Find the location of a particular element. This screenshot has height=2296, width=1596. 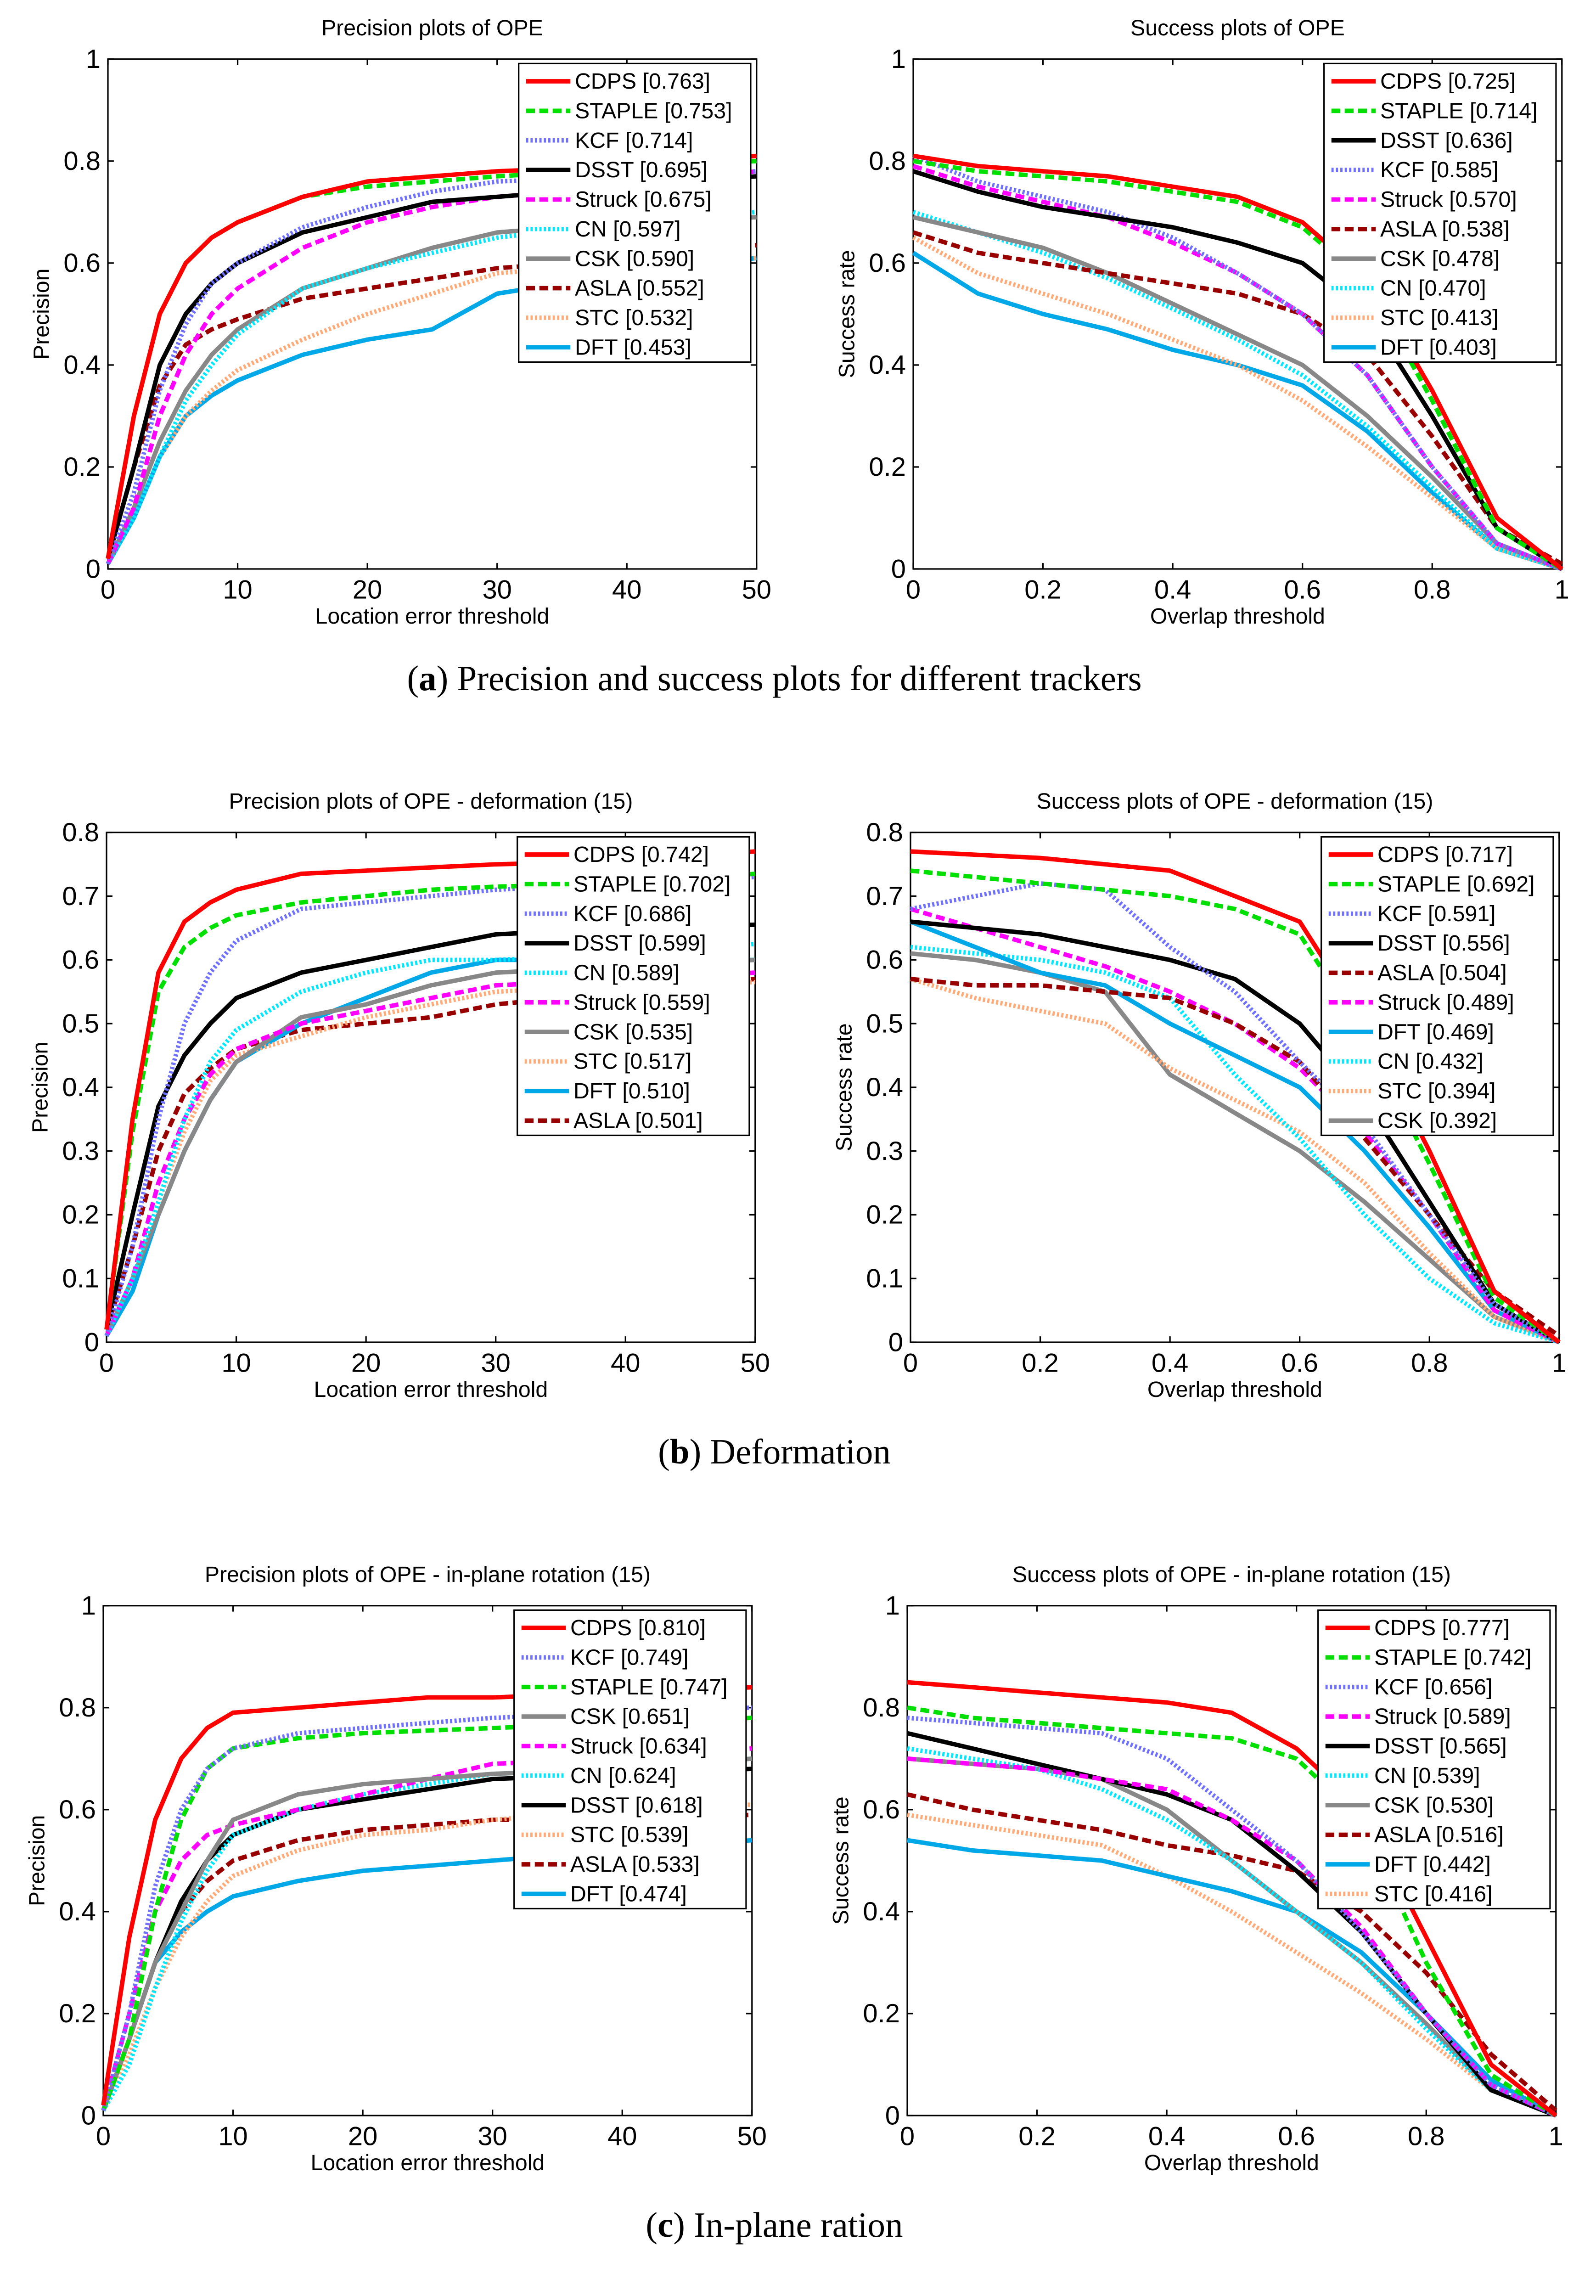

legend-entry: STC [0.517] is located at coordinates (632, 1061).